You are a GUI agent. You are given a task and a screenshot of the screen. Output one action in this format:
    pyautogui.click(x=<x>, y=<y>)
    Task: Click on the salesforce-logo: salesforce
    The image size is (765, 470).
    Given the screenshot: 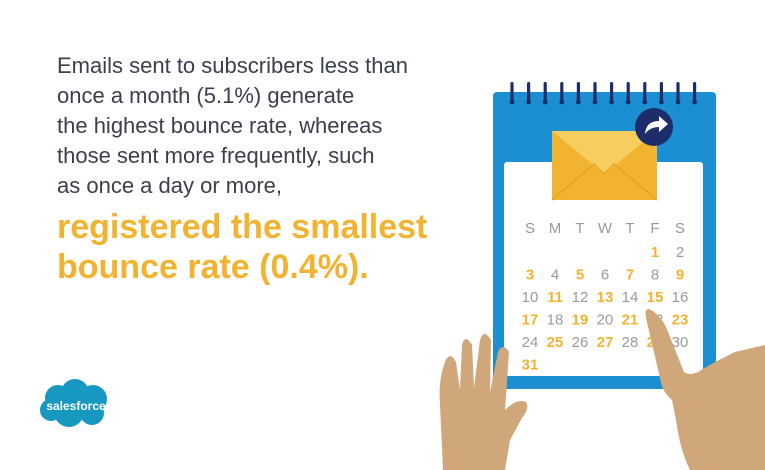 What is the action you would take?
    pyautogui.click(x=73, y=403)
    